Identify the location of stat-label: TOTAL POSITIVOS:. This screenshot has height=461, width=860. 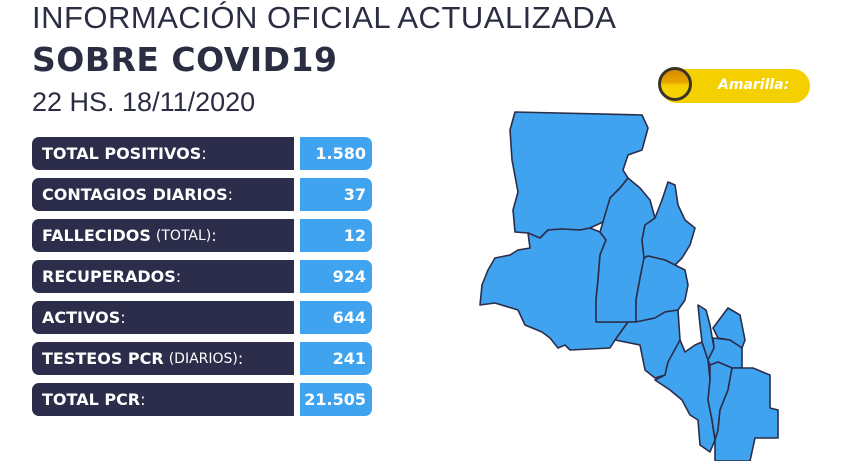
(163, 153).